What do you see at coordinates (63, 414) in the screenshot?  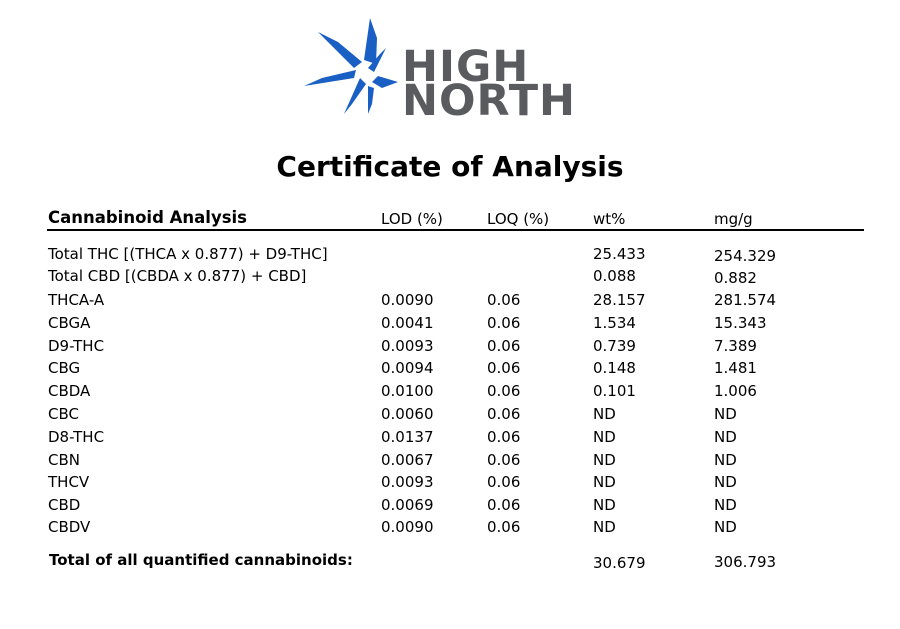 I see `row-name: CBC` at bounding box center [63, 414].